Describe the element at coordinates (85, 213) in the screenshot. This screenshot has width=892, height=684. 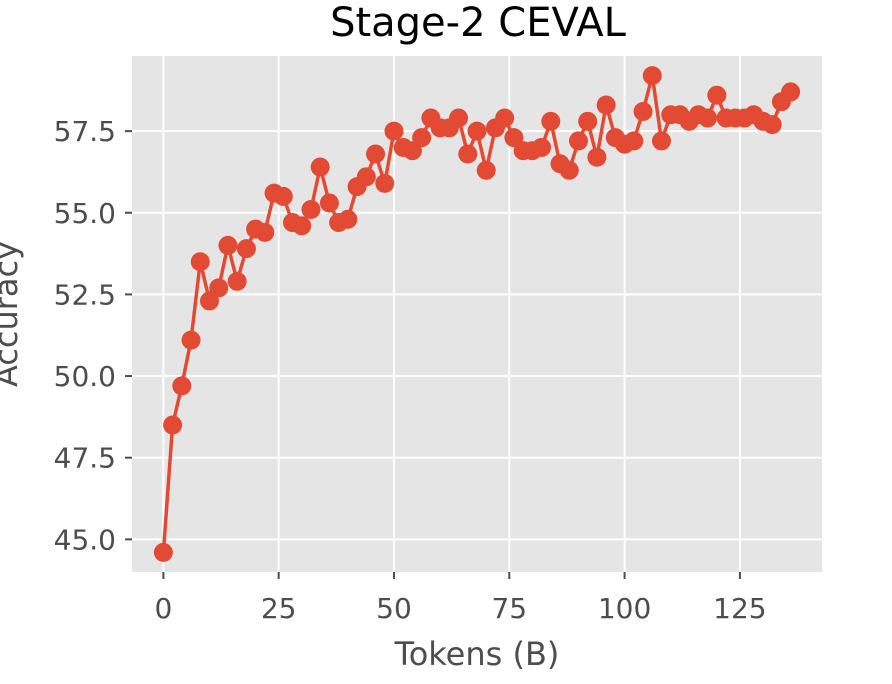
I see `y-tick-label: 55.0` at that location.